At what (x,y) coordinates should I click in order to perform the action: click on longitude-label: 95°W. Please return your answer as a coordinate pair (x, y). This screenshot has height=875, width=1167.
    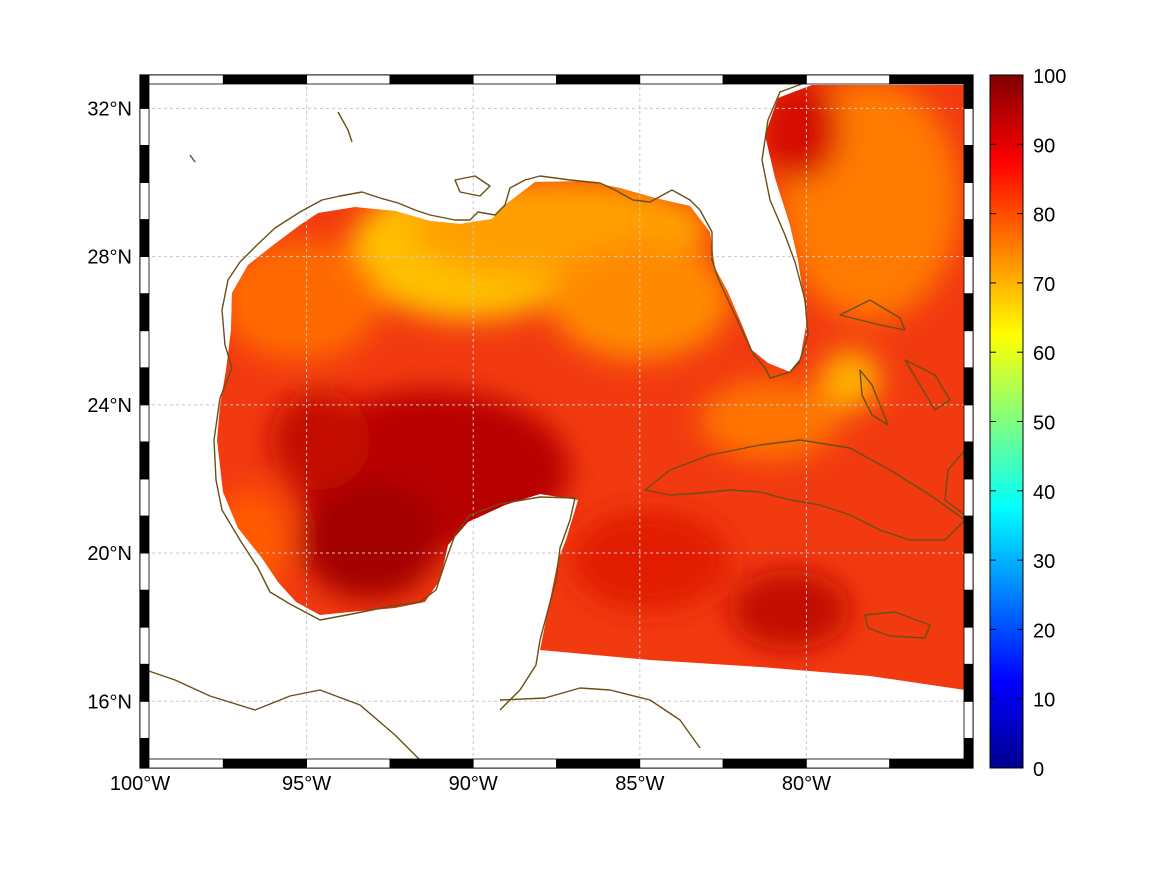
    Looking at the image, I should click on (306, 784).